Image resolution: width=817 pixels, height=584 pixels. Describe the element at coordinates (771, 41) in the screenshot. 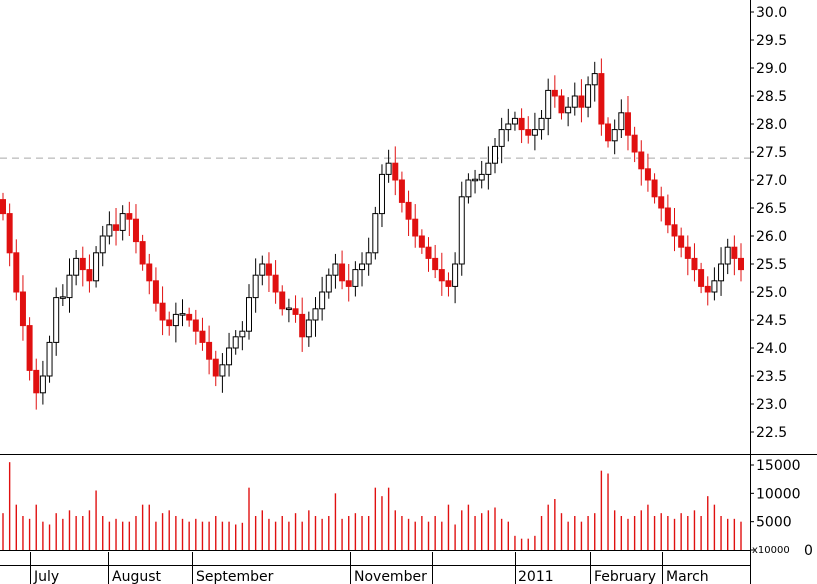

I see `price-tick-label: 29.5` at that location.